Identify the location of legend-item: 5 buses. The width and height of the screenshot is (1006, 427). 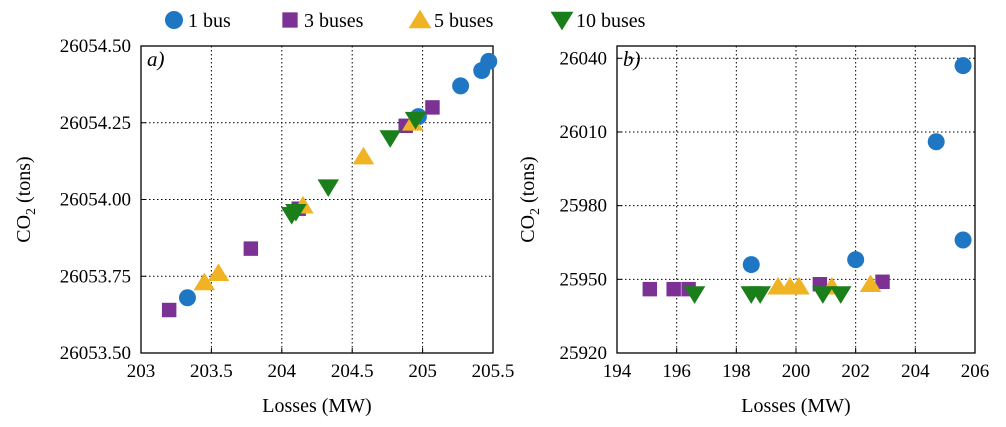
(451, 20).